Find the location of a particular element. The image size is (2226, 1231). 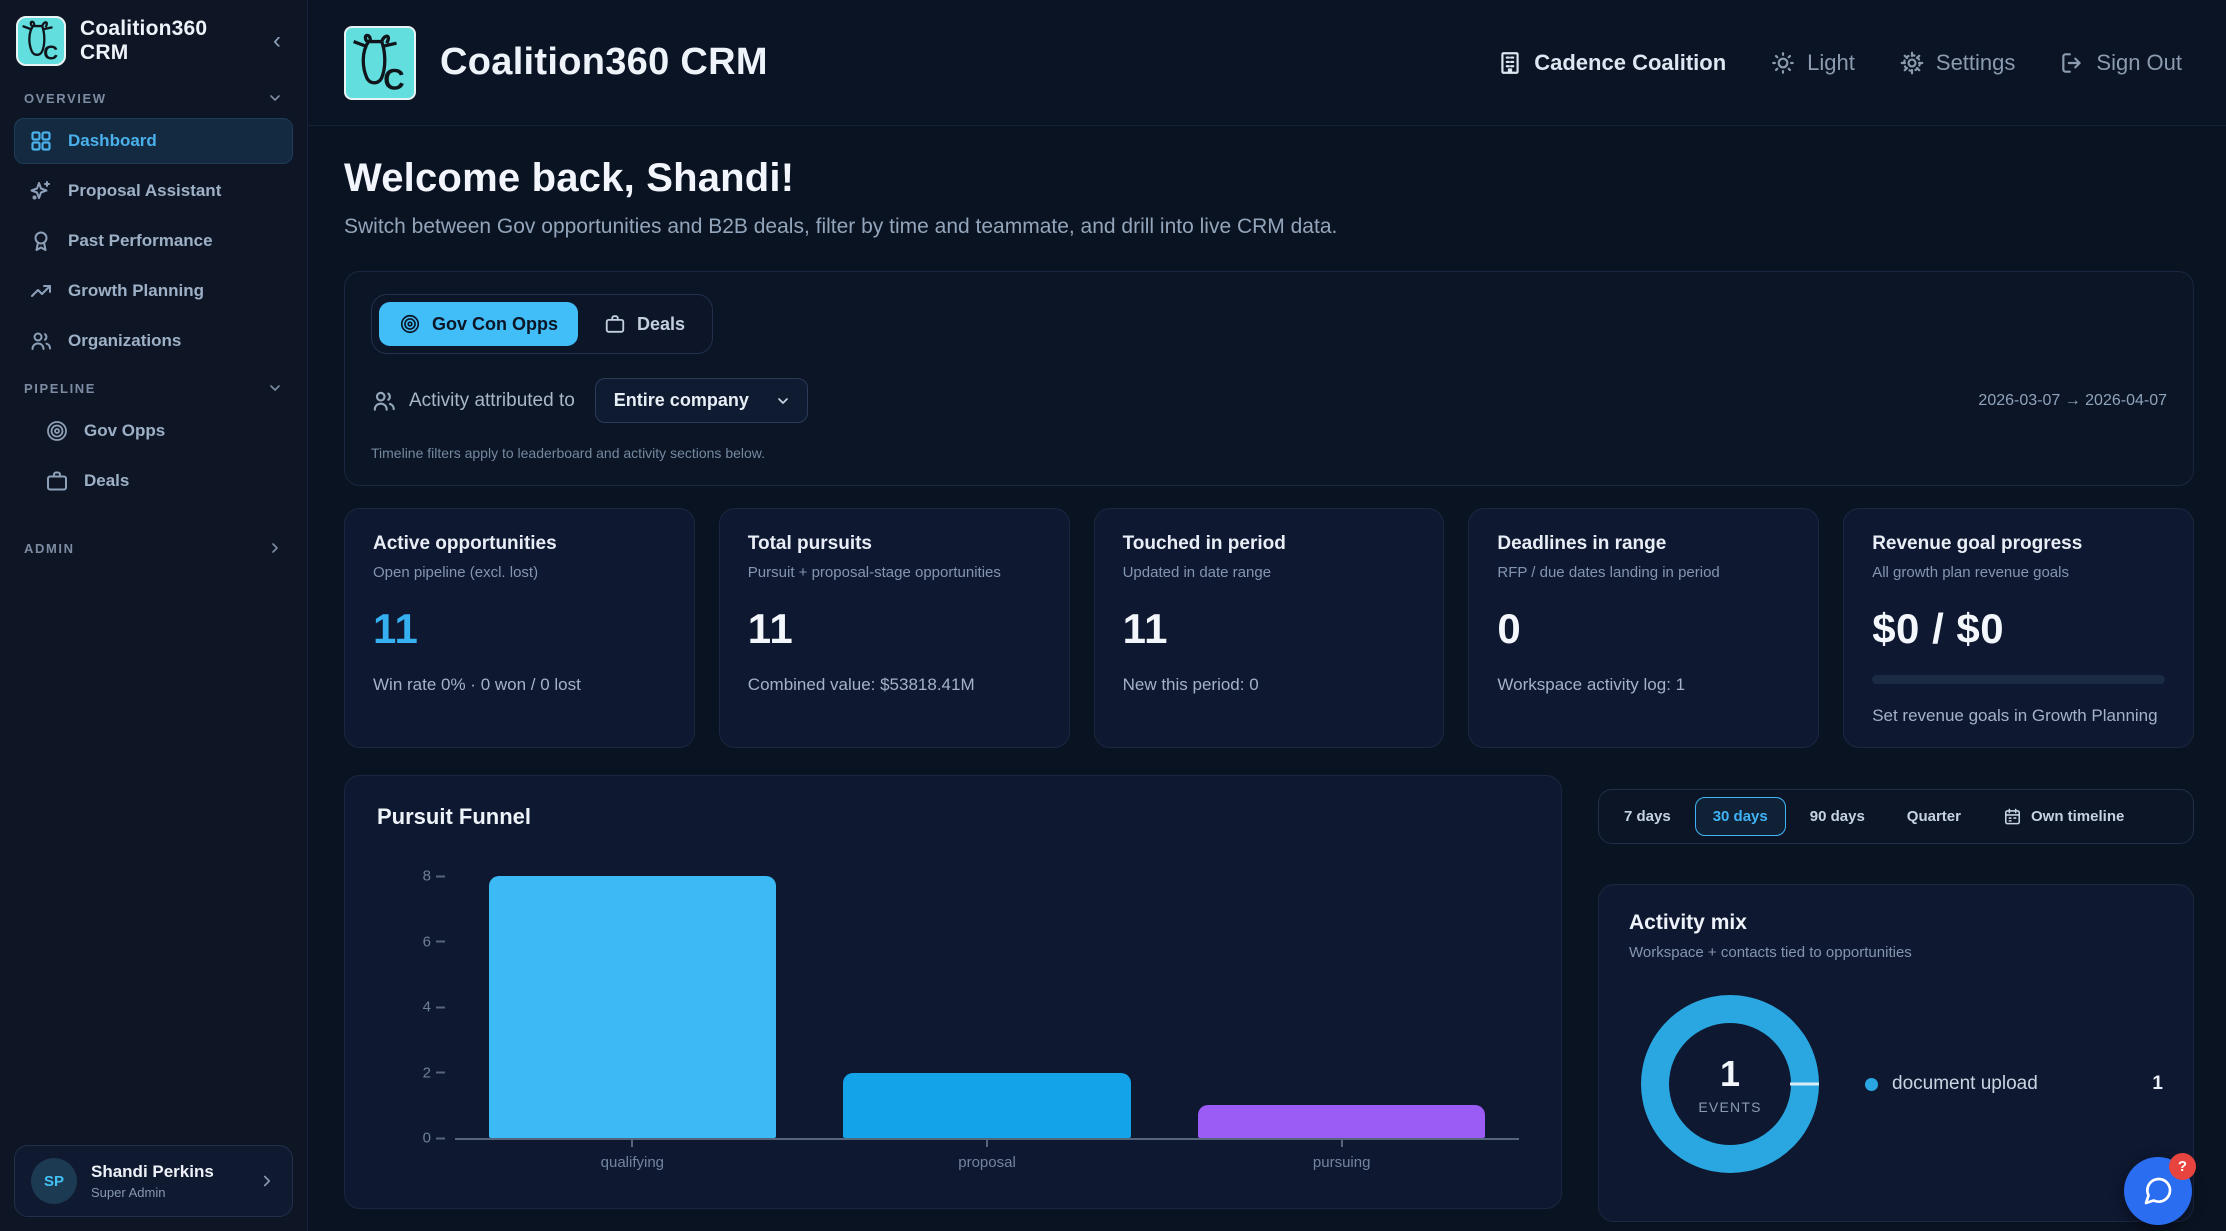

goat-logo-icon: C is located at coordinates (379, 64).